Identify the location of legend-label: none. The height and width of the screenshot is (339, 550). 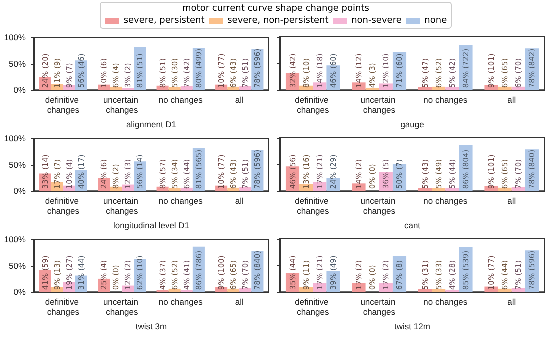
(436, 21).